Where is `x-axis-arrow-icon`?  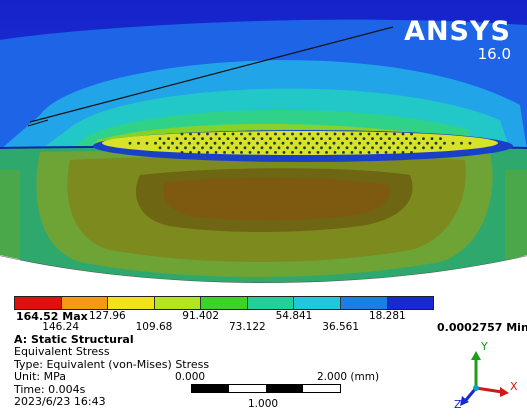
x-axis-arrow-icon is located at coordinates (504, 392).